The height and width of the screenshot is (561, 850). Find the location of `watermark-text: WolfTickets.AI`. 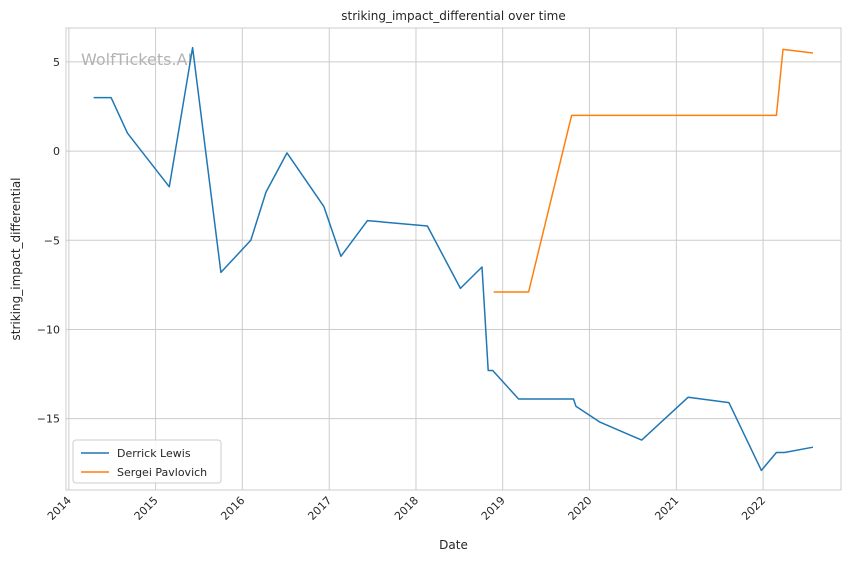

watermark-text: WolfTickets.AI is located at coordinates (136, 59).